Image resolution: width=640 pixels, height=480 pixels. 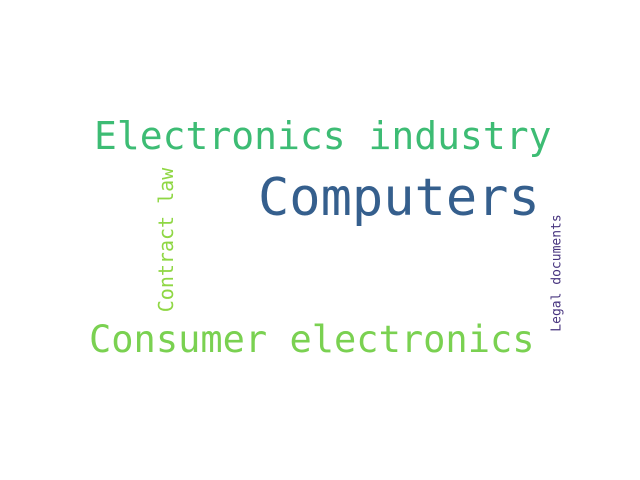 I want to click on word-contract-law: Contract law, so click(x=166, y=240).